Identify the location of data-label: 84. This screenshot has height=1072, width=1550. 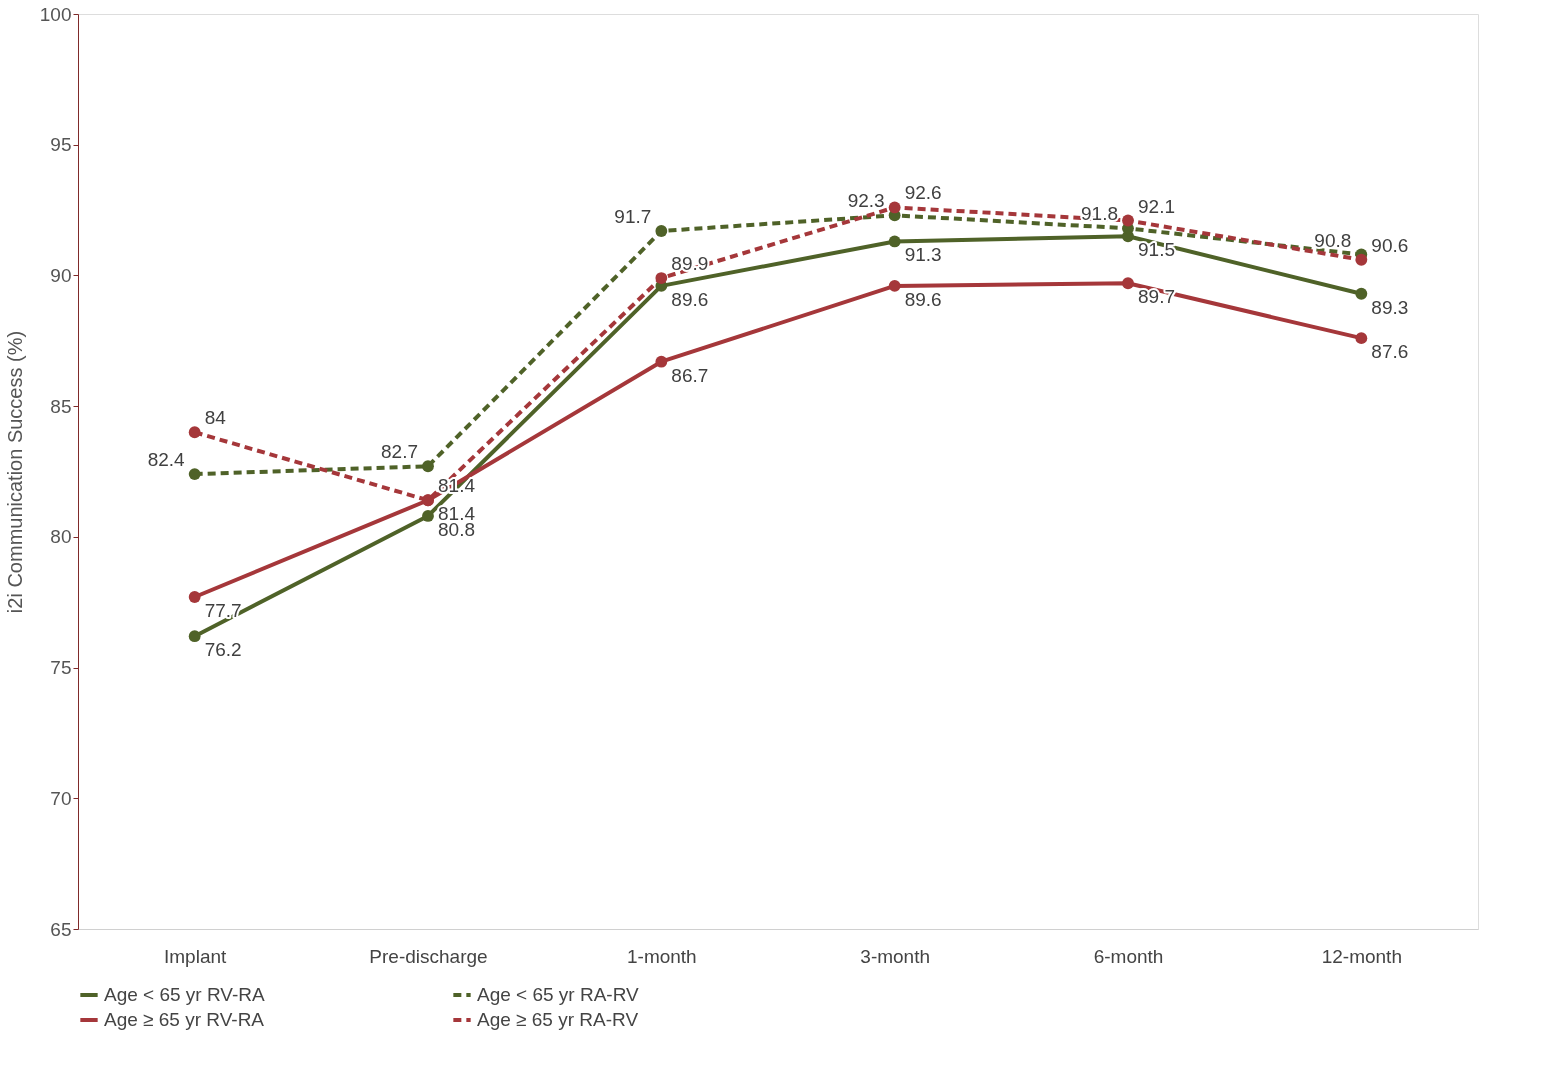
(215, 418).